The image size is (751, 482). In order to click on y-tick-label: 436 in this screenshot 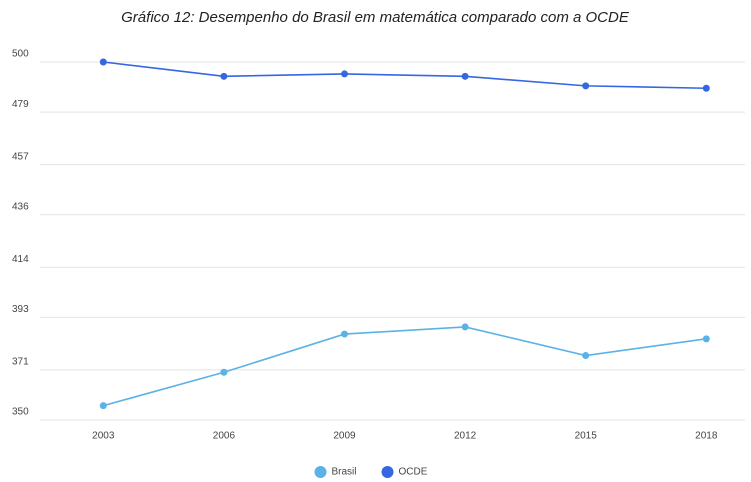, I will do `click(20, 206)`.